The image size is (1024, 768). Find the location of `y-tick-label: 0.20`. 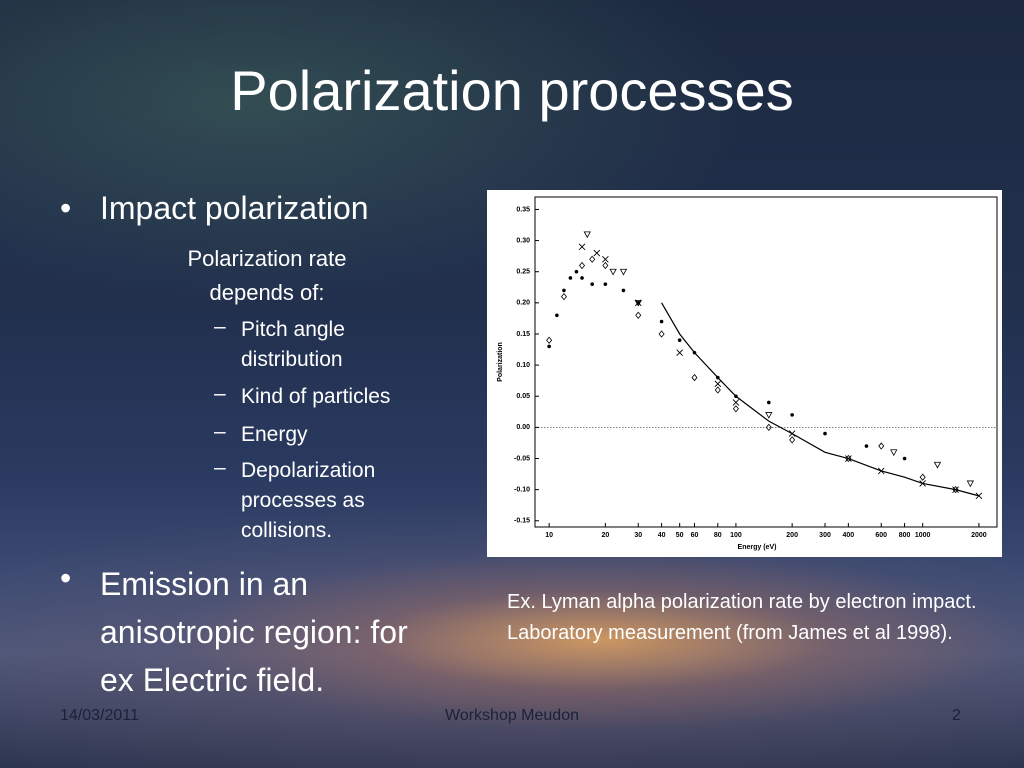

y-tick-label: 0.20 is located at coordinates (523, 303).